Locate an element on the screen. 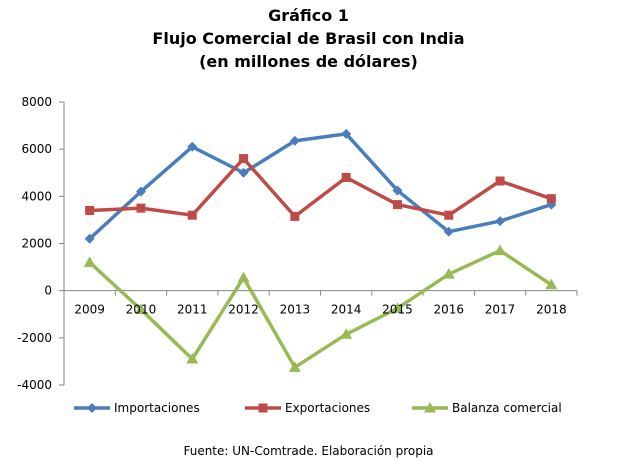 Image resolution: width=617 pixels, height=465 pixels. title-line-2: Flujo Comercial de Brasil con India is located at coordinates (308, 38).